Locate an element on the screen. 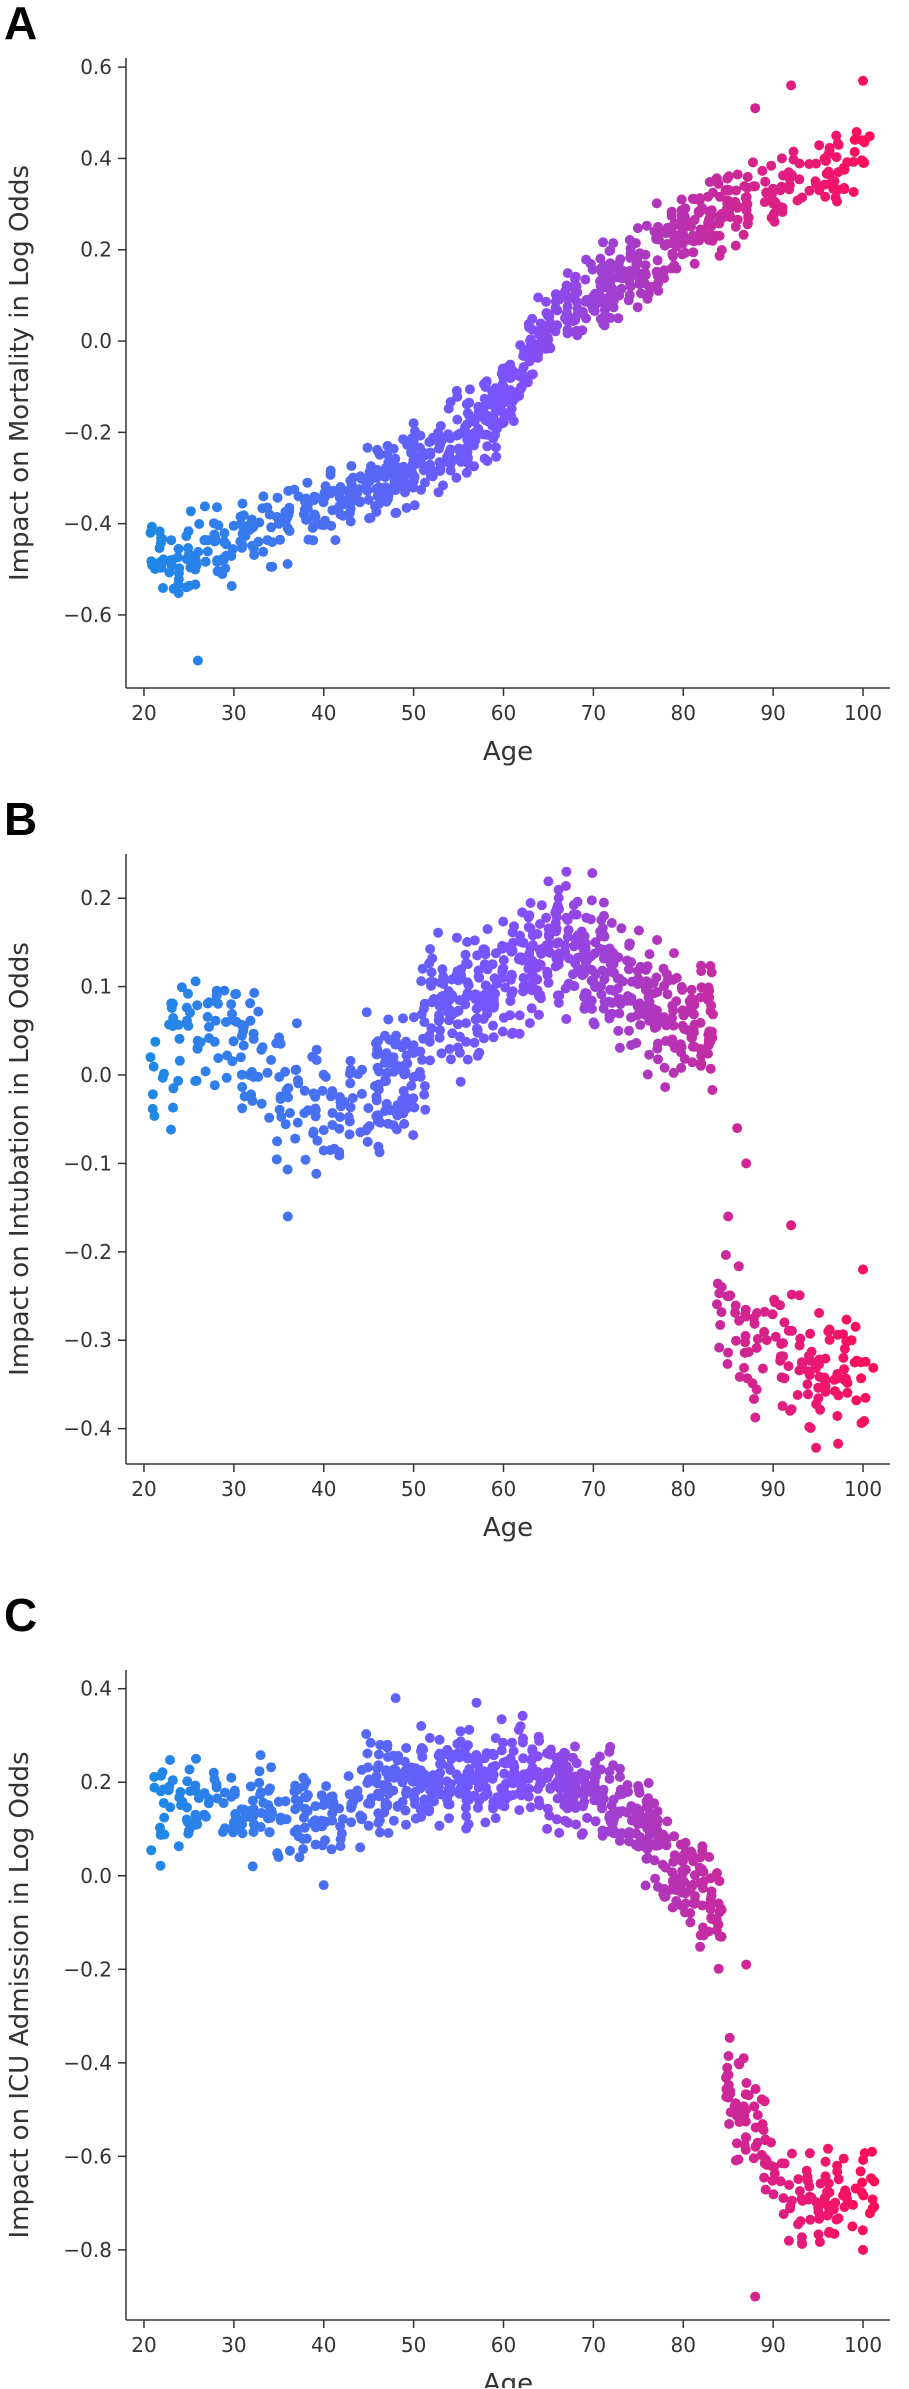 This screenshot has width=909, height=2389. x-tick-label: 20 is located at coordinates (143, 1489).